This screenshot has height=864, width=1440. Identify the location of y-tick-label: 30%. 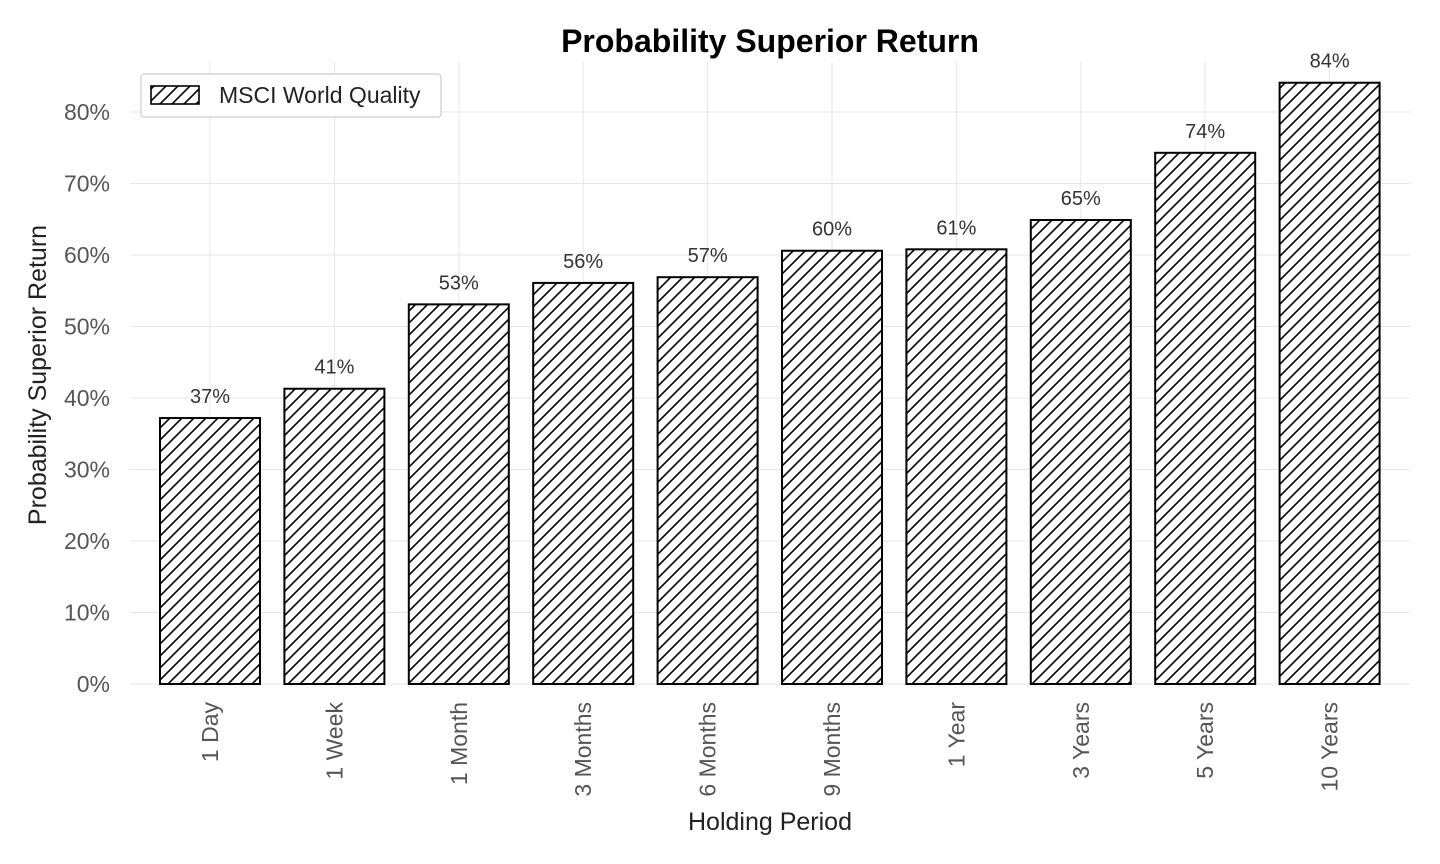
(87, 470).